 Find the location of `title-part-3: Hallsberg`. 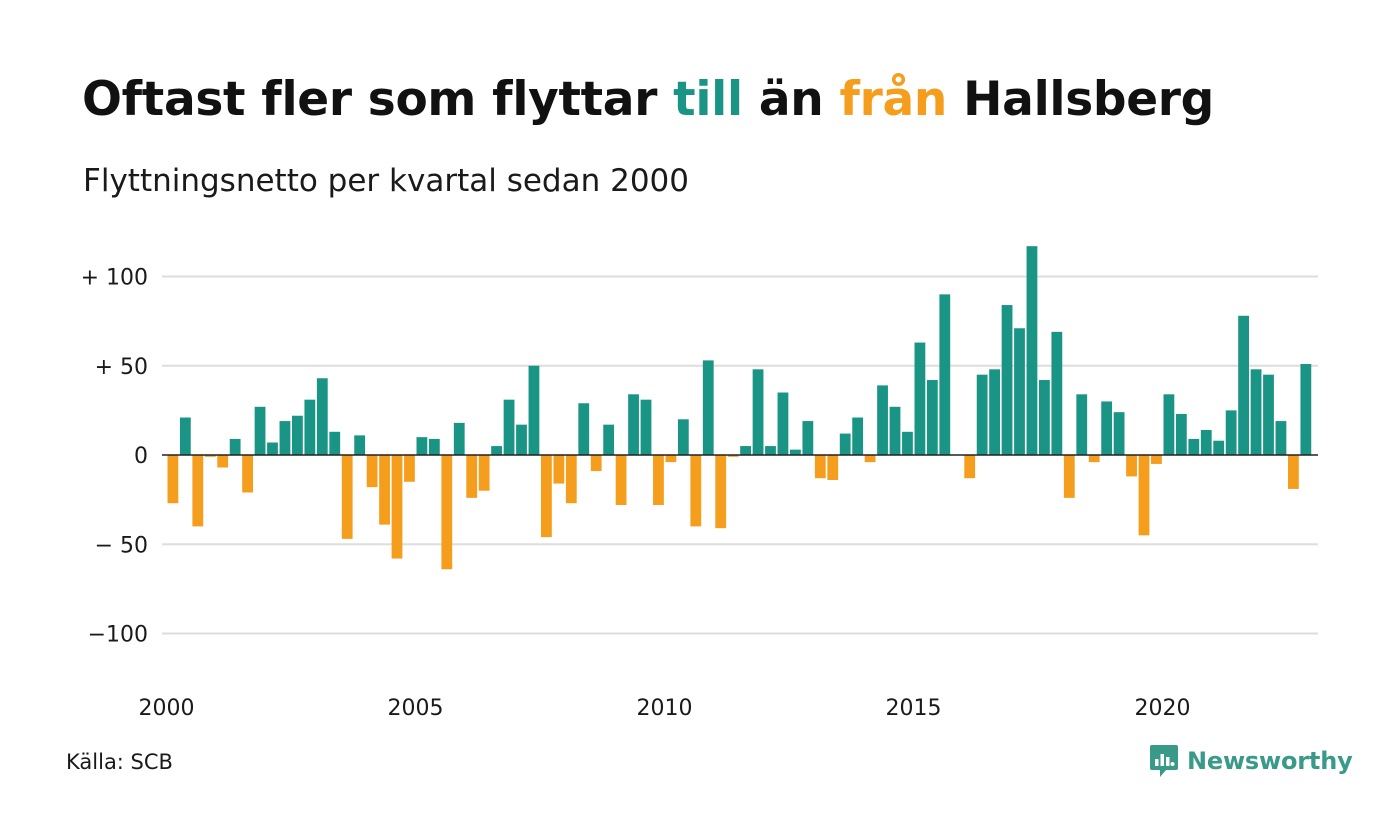

title-part-3: Hallsberg is located at coordinates (1081, 99).